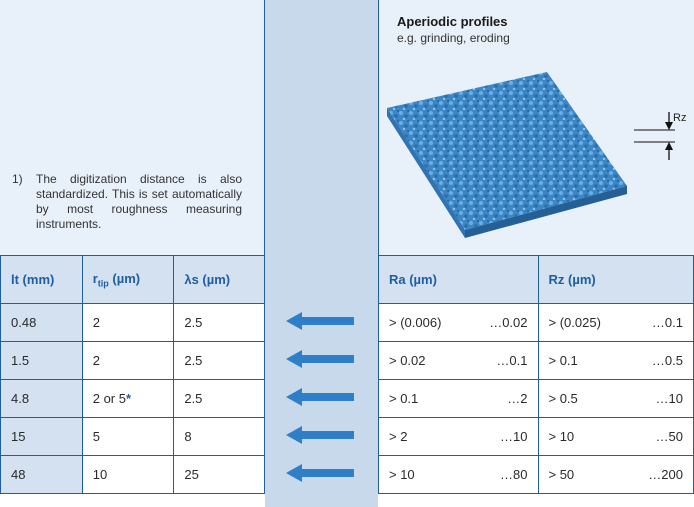  Describe the element at coordinates (41, 322) in the screenshot. I see `cell-lt: 0.48` at that location.